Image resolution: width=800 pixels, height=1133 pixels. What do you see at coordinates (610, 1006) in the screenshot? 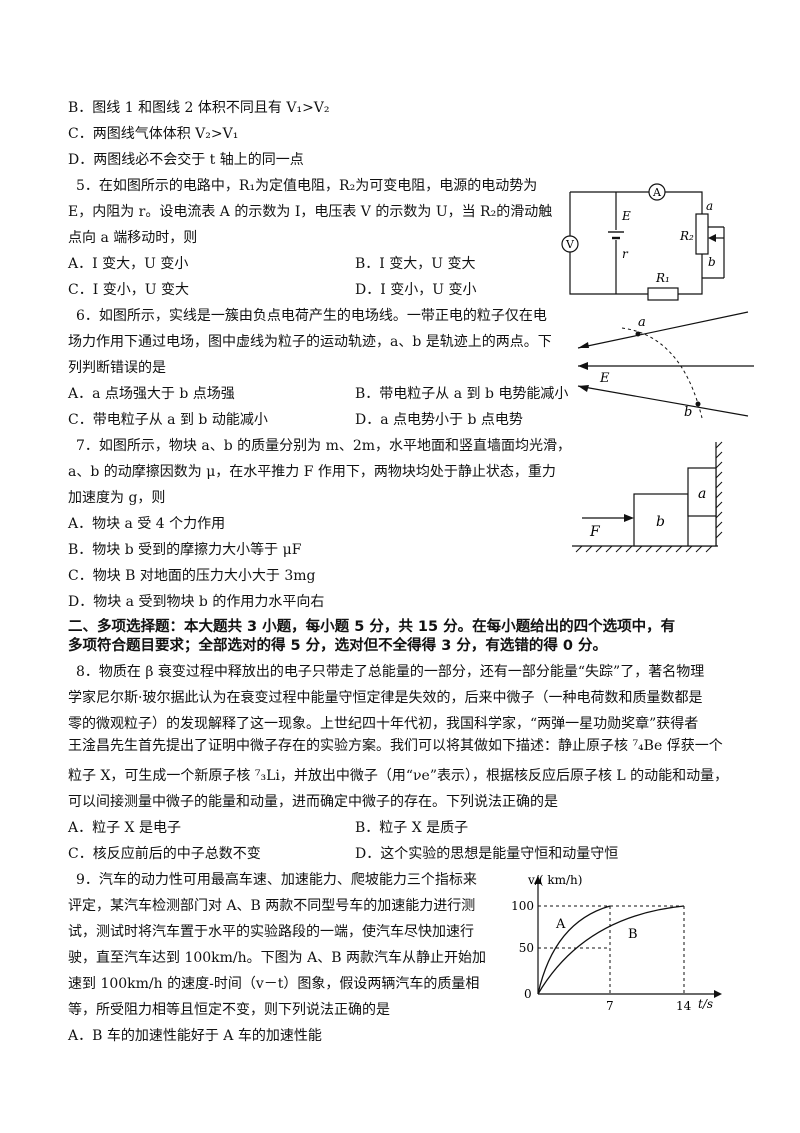
I see `tick-7: 7` at bounding box center [610, 1006].